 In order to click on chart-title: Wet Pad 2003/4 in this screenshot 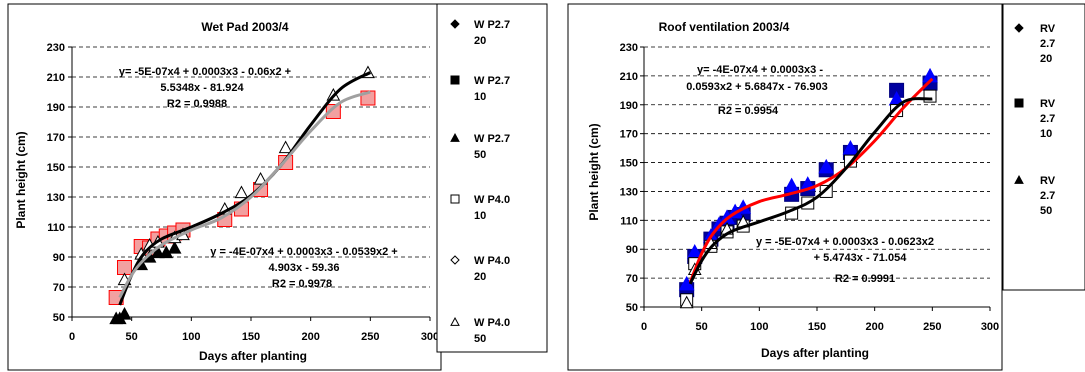, I will do `click(244, 27)`.